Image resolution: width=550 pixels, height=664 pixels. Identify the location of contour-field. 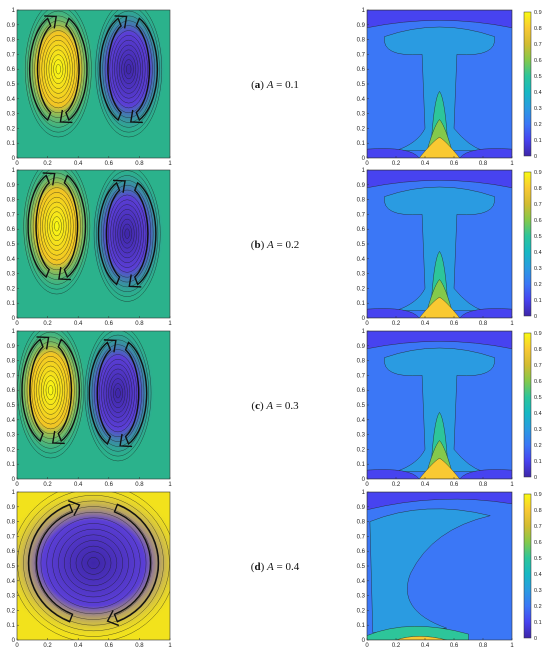
(86, 396).